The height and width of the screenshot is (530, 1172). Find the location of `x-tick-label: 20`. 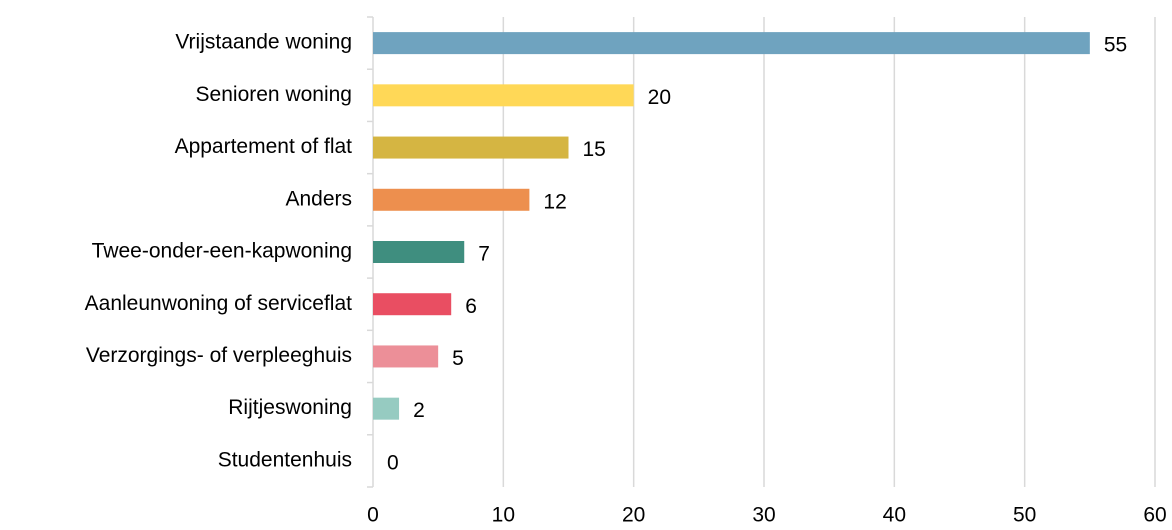

x-tick-label: 20 is located at coordinates (633, 515).